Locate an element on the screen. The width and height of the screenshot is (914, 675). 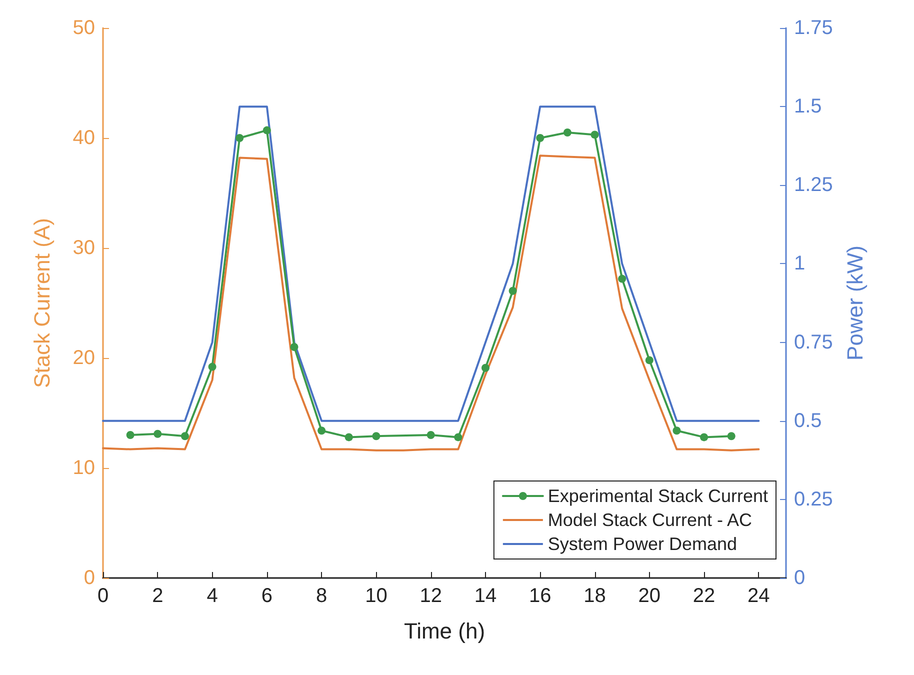
y2-tick-label: 0.75 is located at coordinates (813, 342).